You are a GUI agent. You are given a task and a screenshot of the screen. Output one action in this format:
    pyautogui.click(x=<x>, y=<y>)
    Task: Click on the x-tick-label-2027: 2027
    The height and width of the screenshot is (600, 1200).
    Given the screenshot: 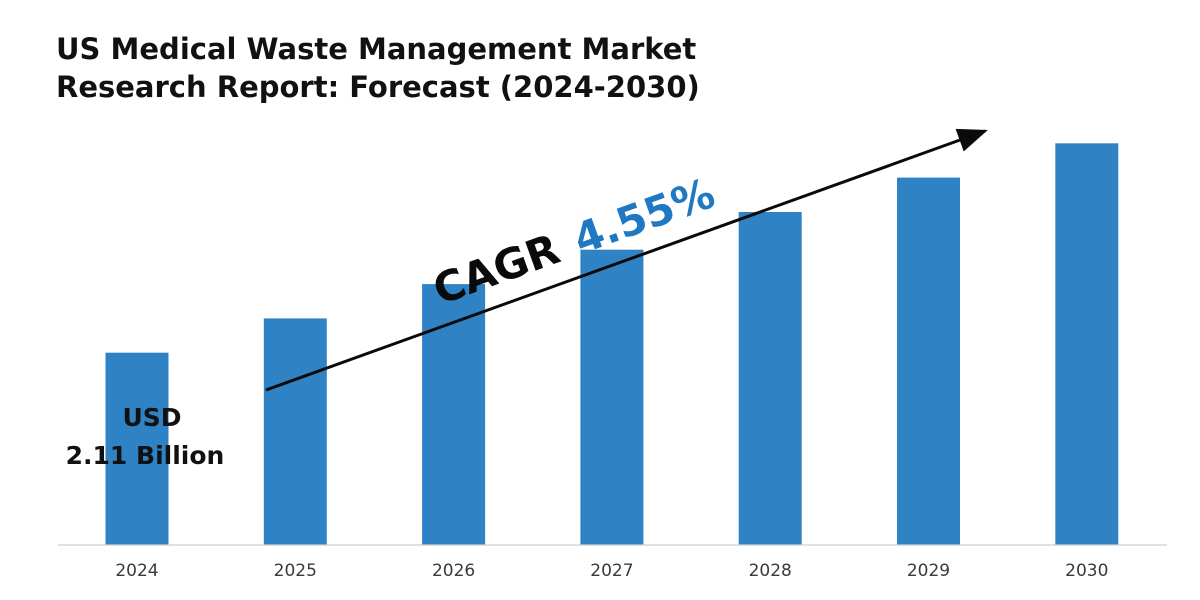 What is the action you would take?
    pyautogui.click(x=611, y=571)
    